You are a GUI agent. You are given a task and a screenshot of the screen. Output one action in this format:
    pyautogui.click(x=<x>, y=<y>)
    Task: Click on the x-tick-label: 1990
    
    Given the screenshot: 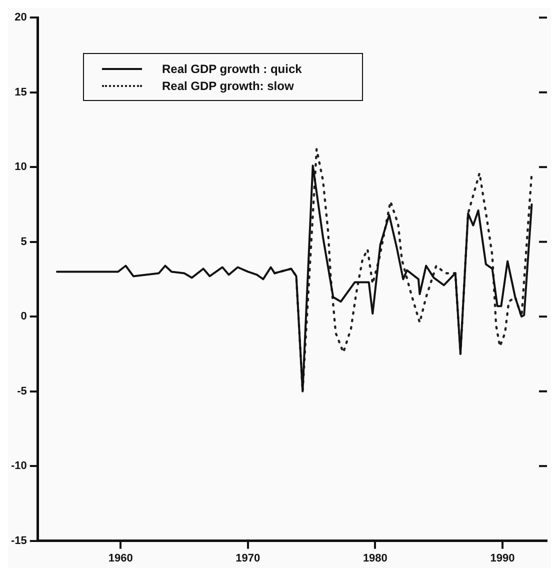 What is the action you would take?
    pyautogui.click(x=502, y=558)
    